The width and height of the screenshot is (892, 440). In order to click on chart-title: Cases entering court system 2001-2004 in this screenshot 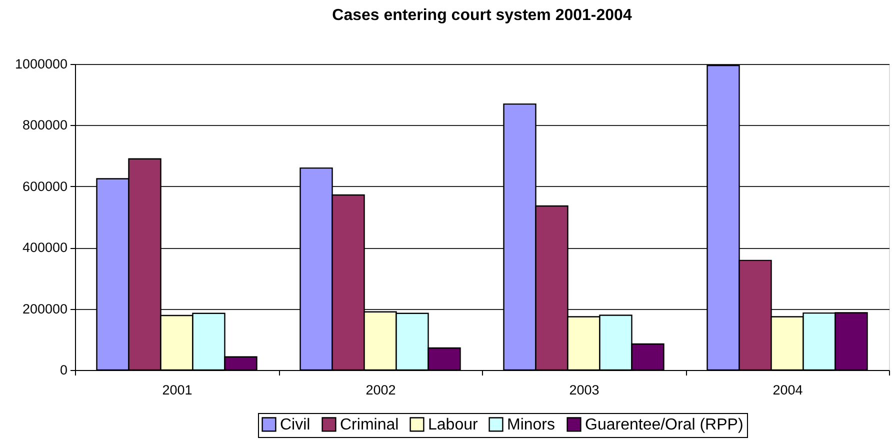, I will do `click(482, 15)`.